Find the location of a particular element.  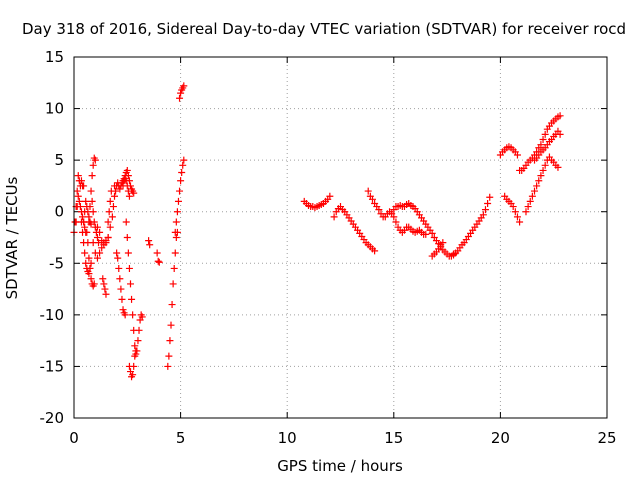

series-s20 is located at coordinates (182, 92).